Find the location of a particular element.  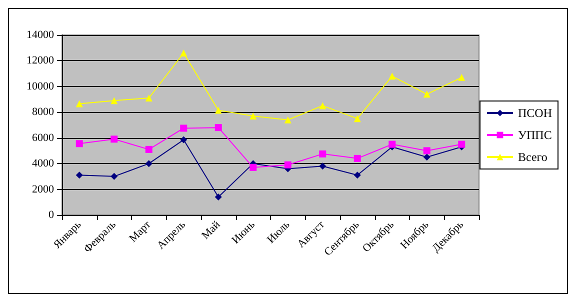

legend-label: Всего is located at coordinates (533, 157).